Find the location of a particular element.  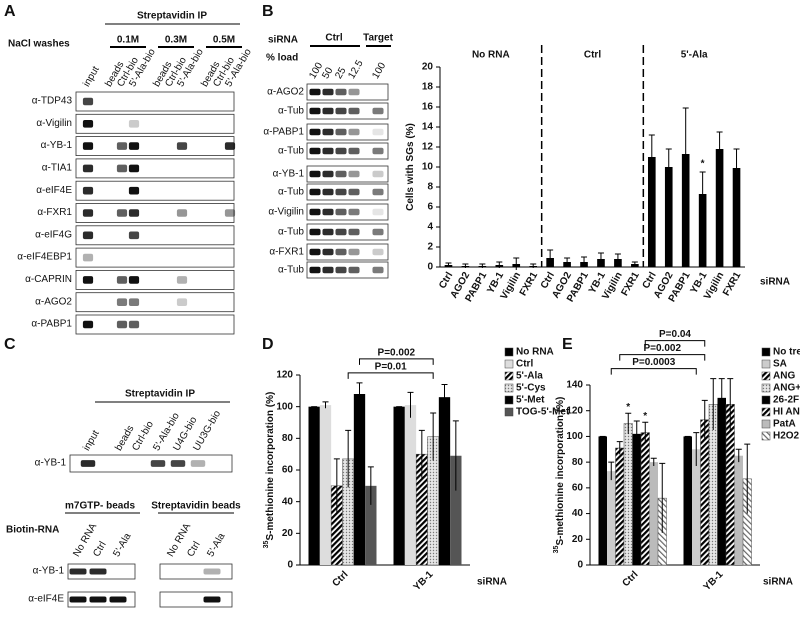

annotation: P=0.002 is located at coordinates (397, 353).